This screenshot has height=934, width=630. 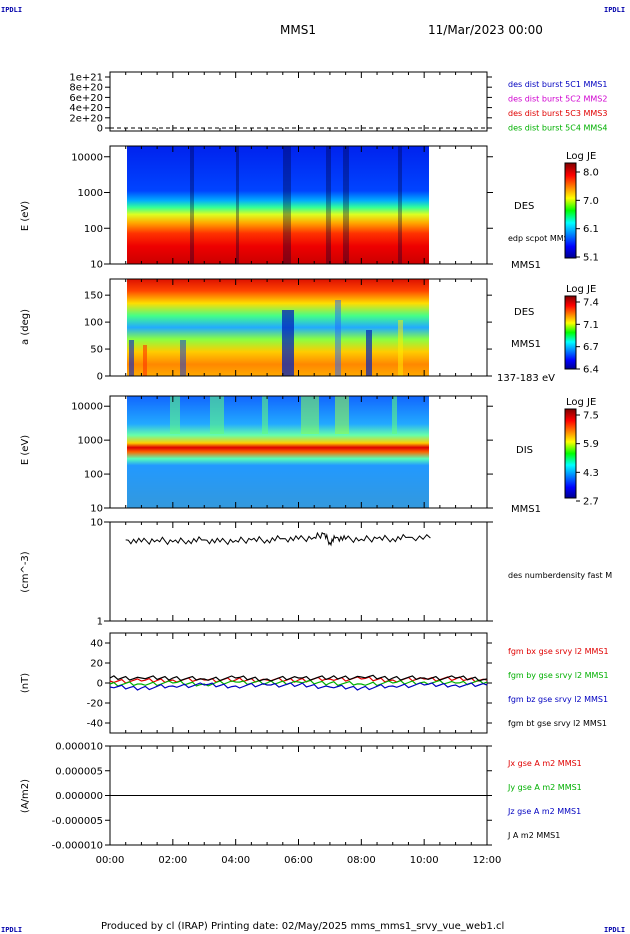 I want to click on corner-label-bottom-right: IPDLI, so click(x=614, y=930).